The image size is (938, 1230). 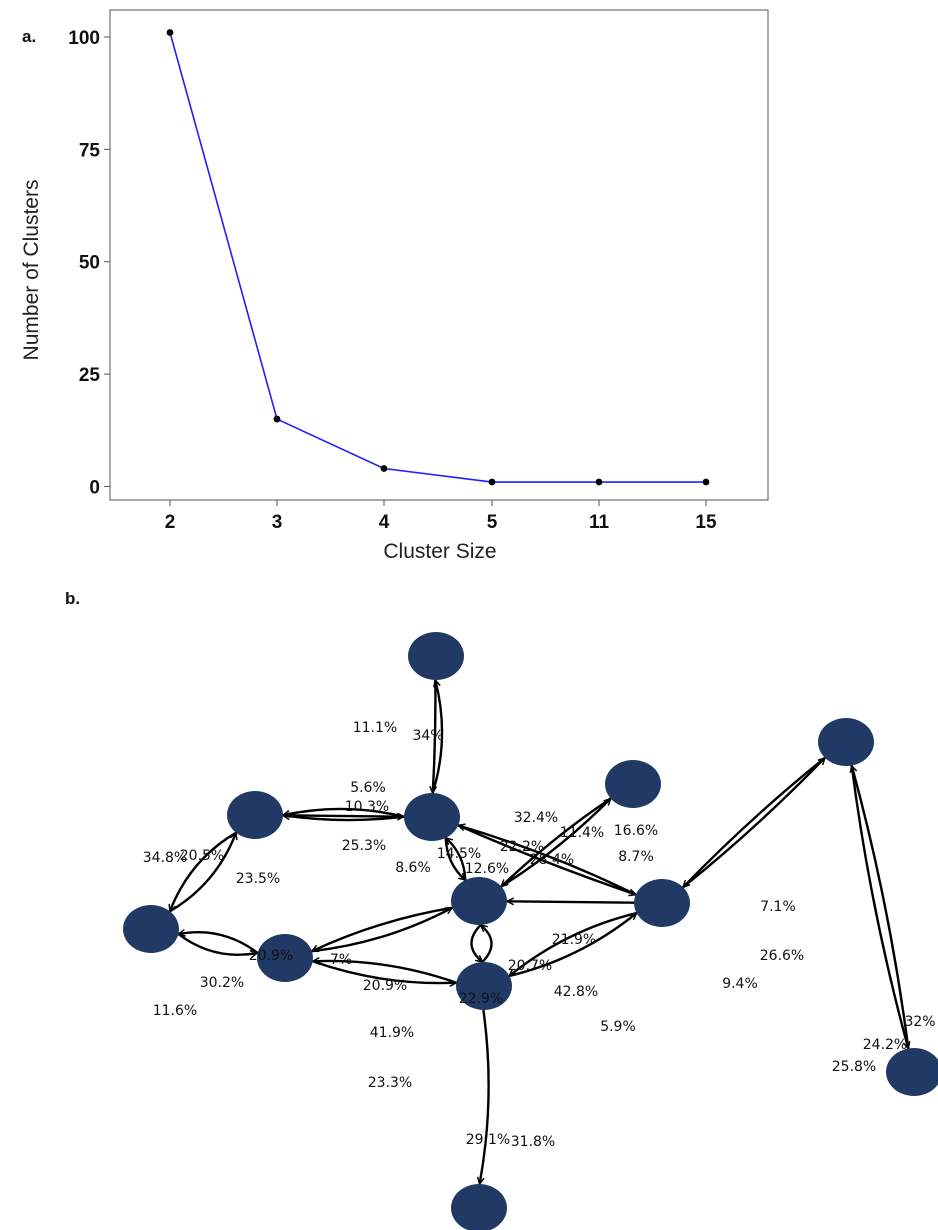 What do you see at coordinates (277, 522) in the screenshot?
I see `x-tick-label: 3` at bounding box center [277, 522].